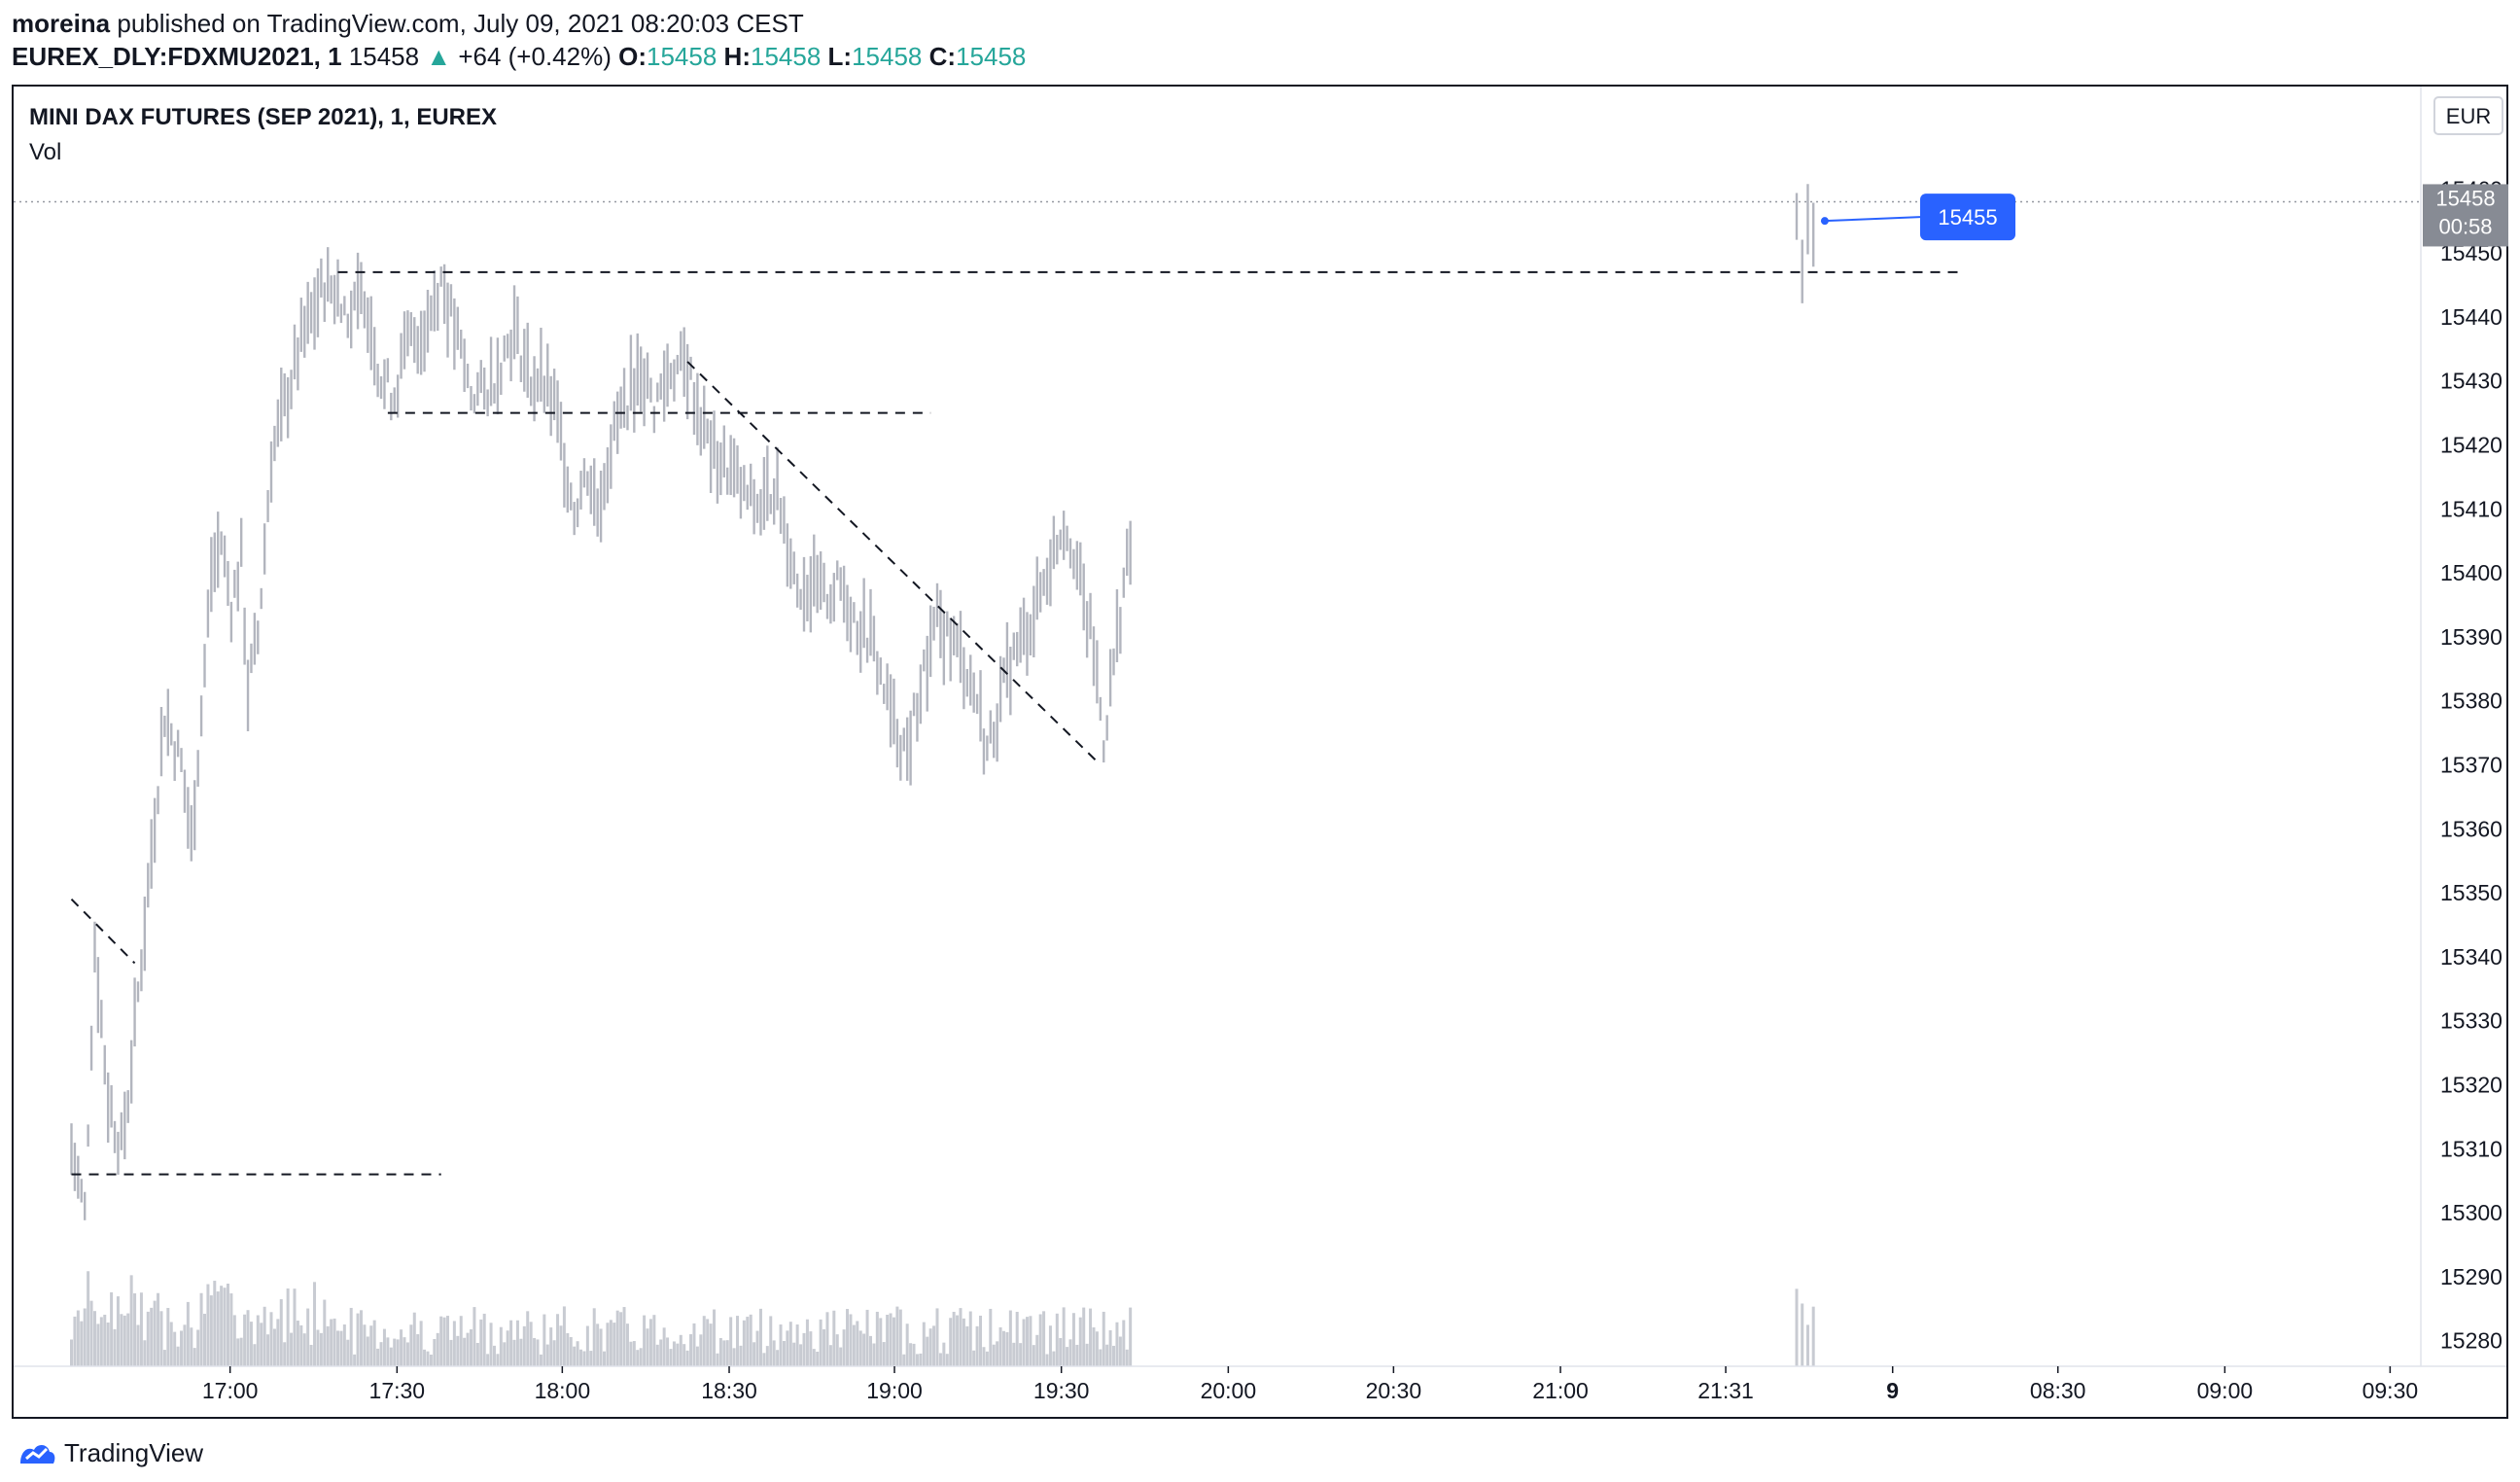 The width and height of the screenshot is (2520, 1482). What do you see at coordinates (1061, 1390) in the screenshot?
I see `time-tick-label: 19:30` at bounding box center [1061, 1390].